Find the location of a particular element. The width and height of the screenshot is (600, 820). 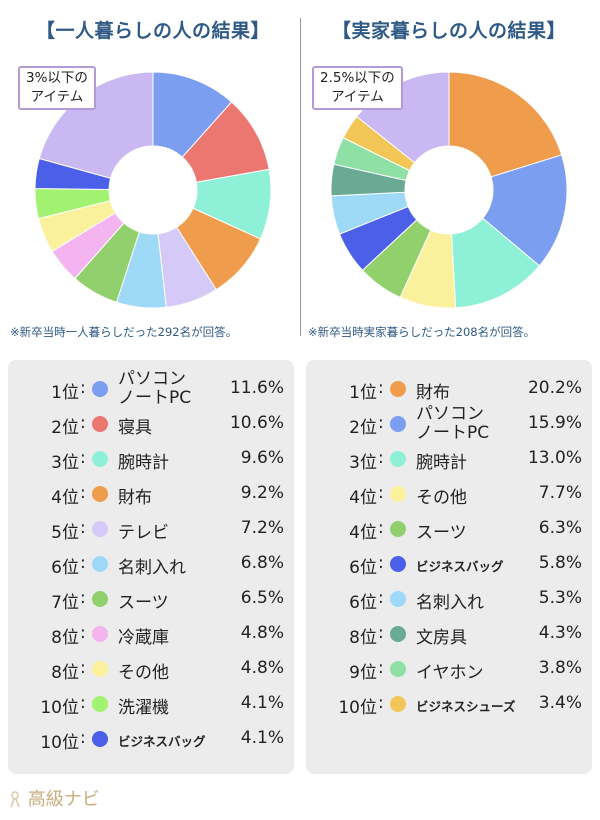

item-name: その他 is located at coordinates (441, 498).